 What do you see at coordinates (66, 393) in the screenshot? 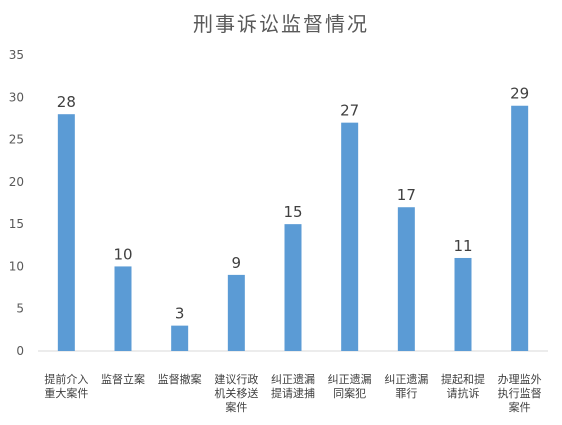
I see `x-tick-label: 重大案件` at bounding box center [66, 393].